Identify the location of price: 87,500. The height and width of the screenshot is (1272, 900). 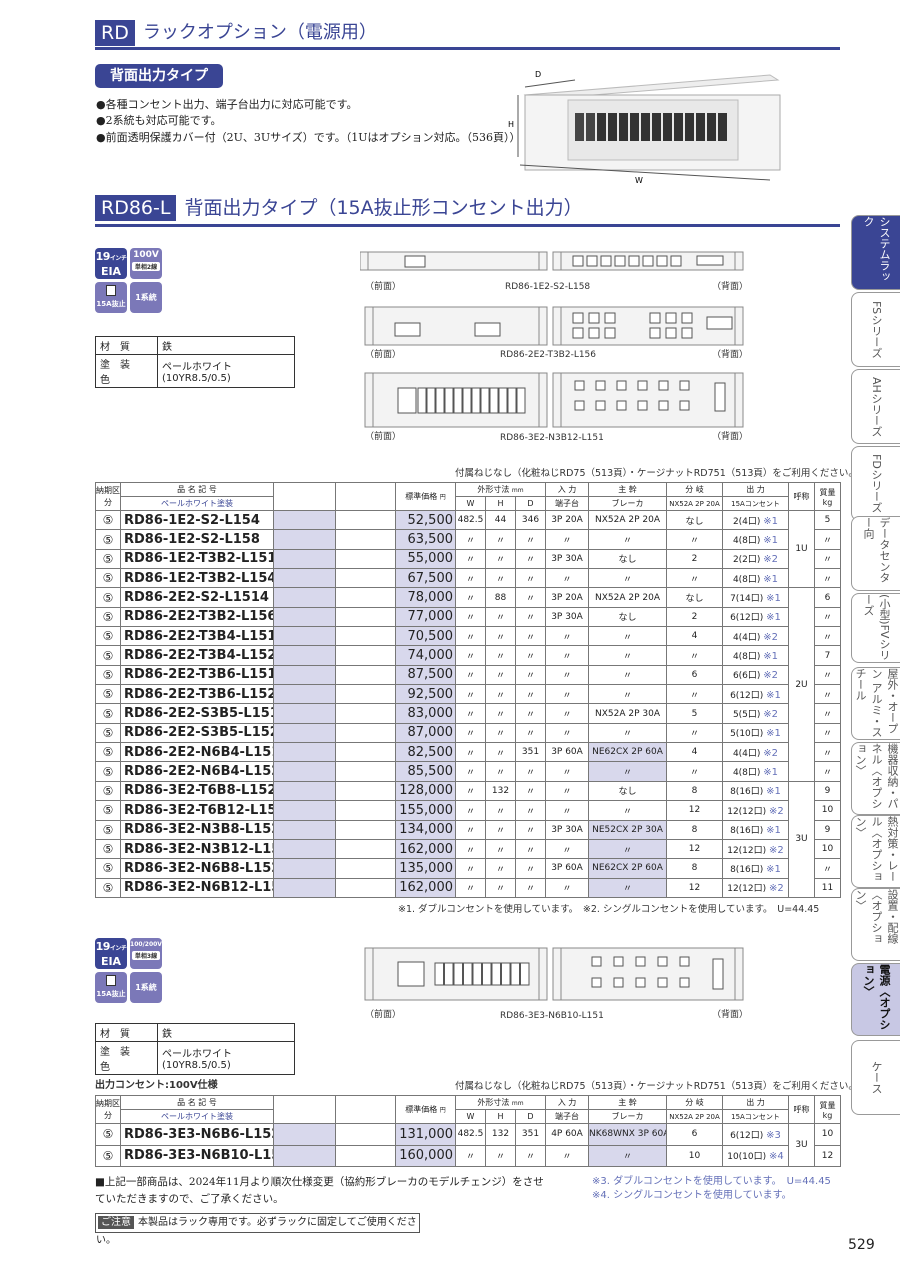
(425, 675).